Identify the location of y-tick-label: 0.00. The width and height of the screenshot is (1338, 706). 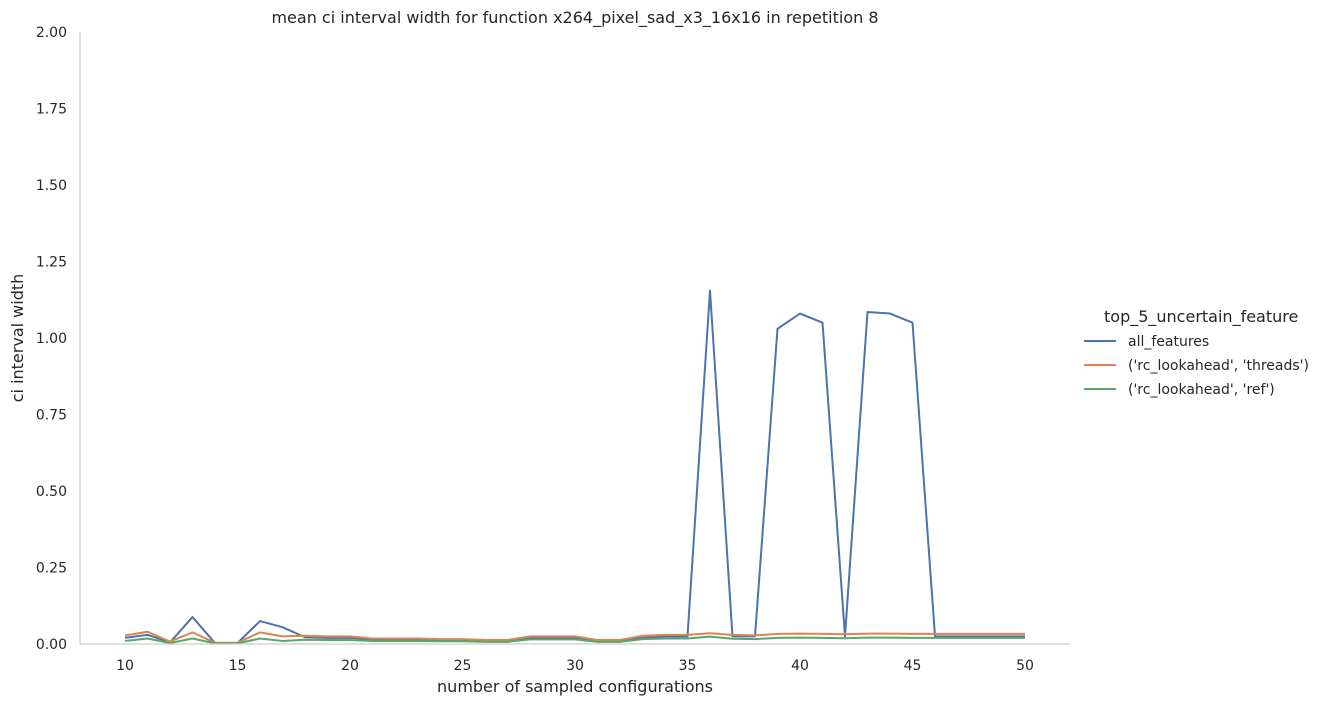
(51, 645).